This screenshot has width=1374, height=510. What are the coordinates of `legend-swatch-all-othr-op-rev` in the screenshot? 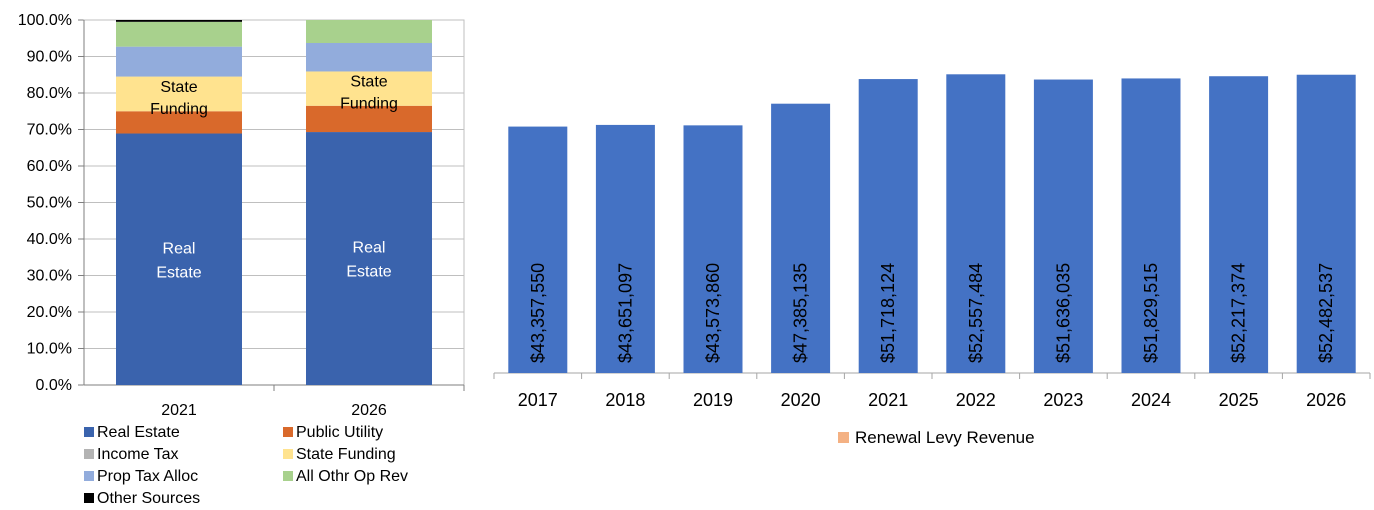 It's located at (288, 476).